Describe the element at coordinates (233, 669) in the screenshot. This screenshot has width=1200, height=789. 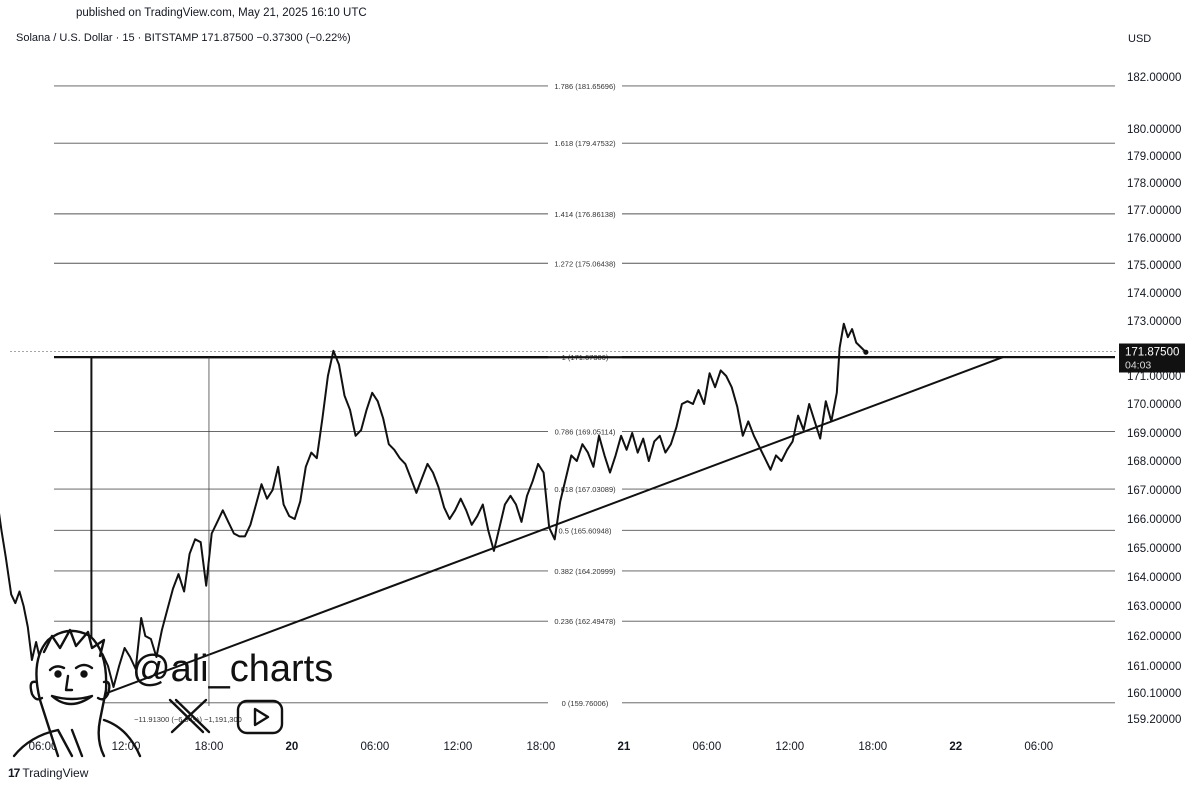
I see `watermark-handle: @ali_charts` at that location.